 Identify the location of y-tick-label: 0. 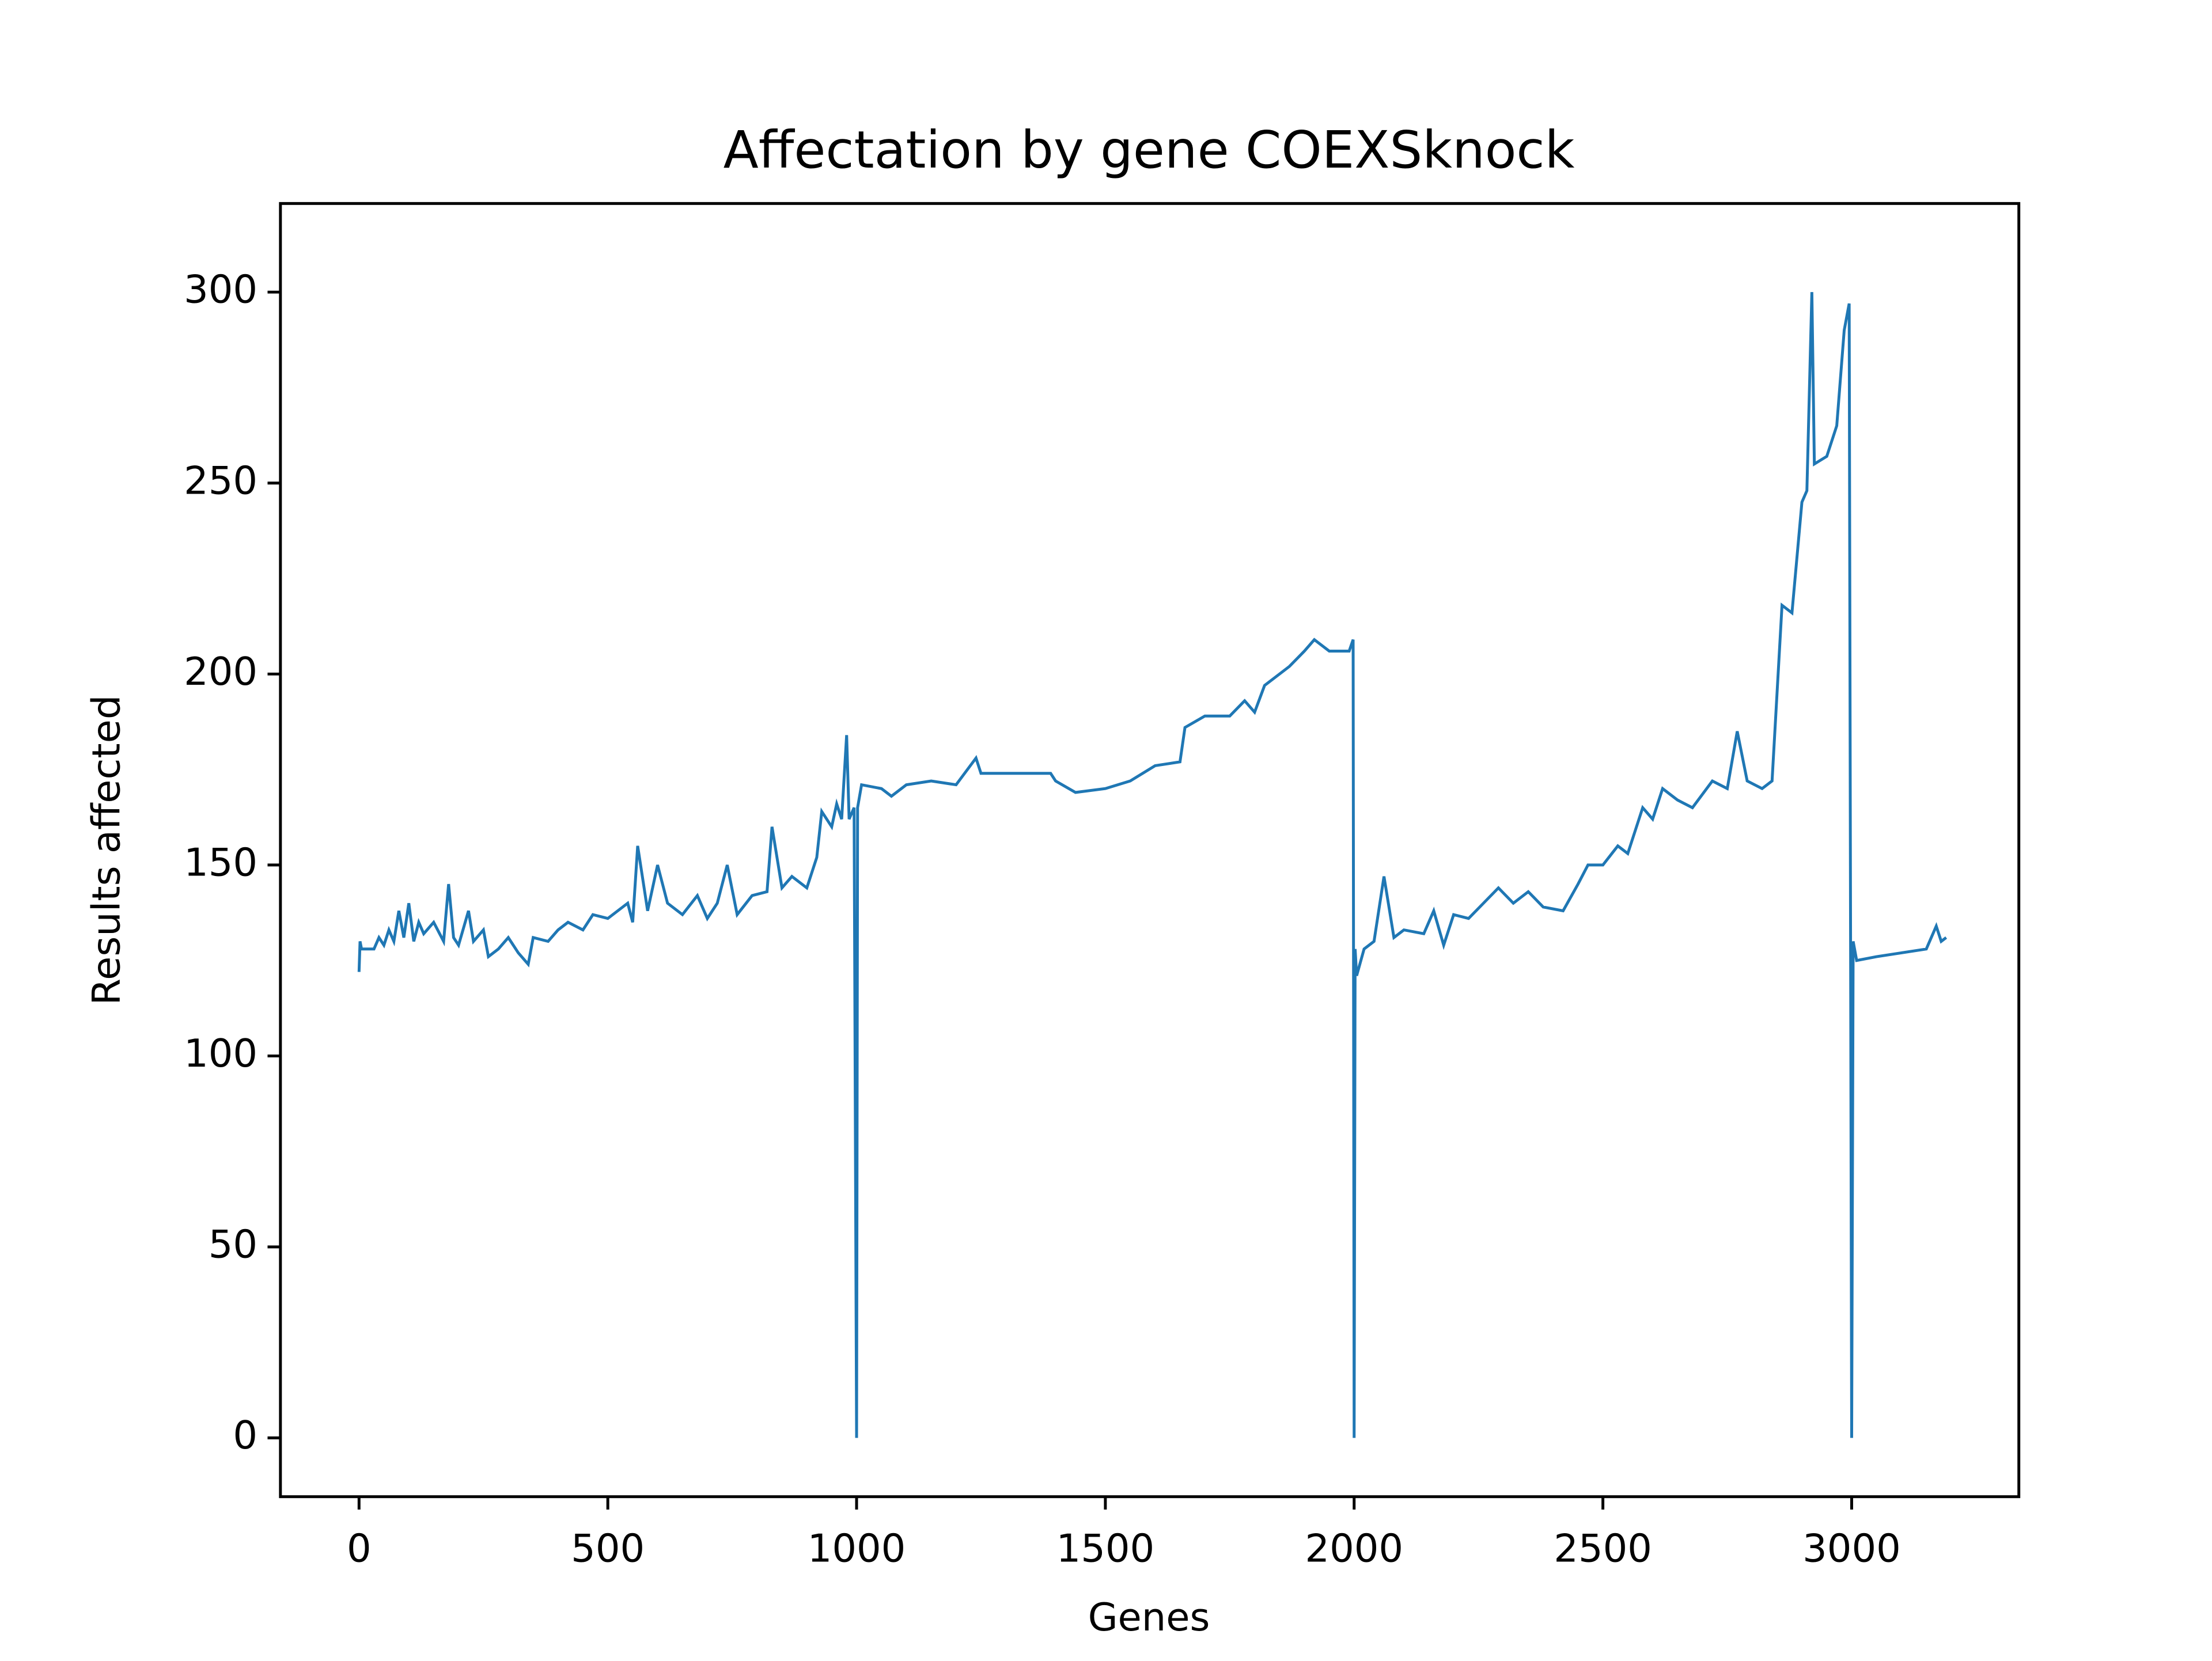
(245, 1435).